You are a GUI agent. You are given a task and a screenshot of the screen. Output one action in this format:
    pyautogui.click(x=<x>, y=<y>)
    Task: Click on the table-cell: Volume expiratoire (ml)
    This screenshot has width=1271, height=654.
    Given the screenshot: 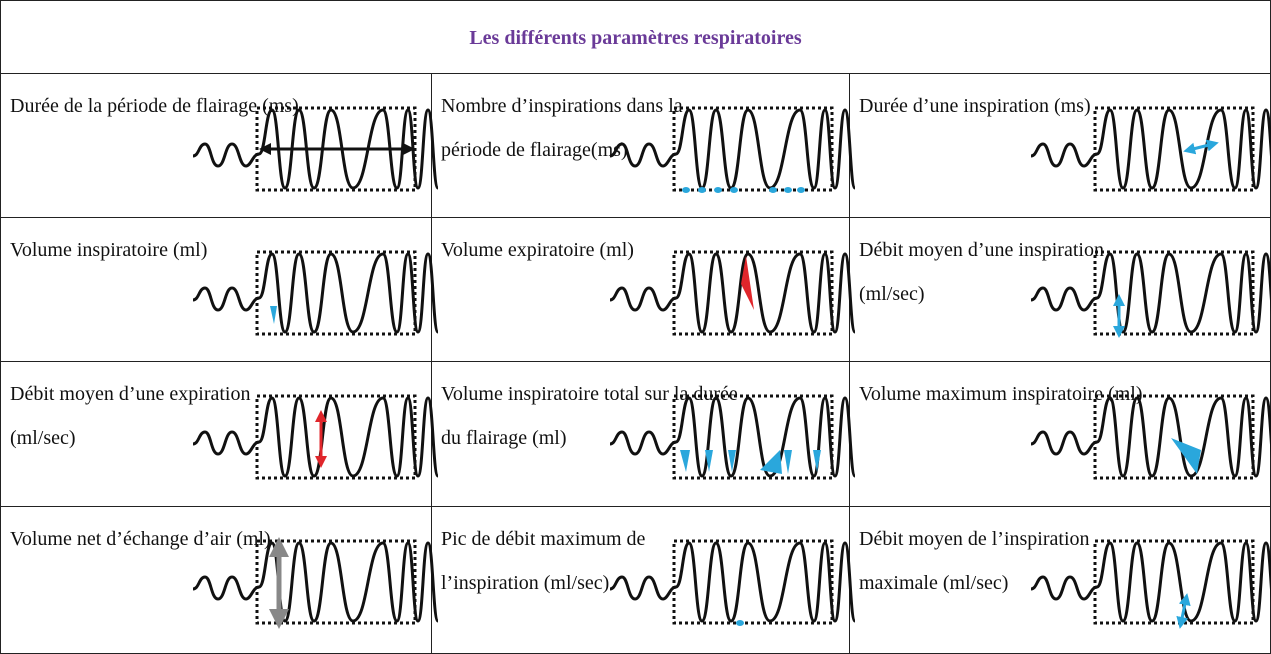 What is the action you would take?
    pyautogui.click(x=644, y=290)
    